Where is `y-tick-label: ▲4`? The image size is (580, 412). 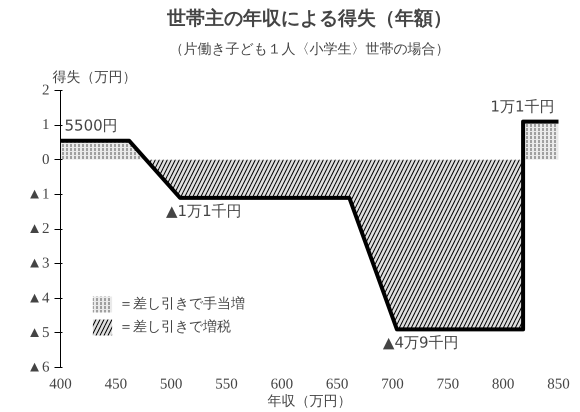
y-tick-label: ▲4 is located at coordinates (38, 298).